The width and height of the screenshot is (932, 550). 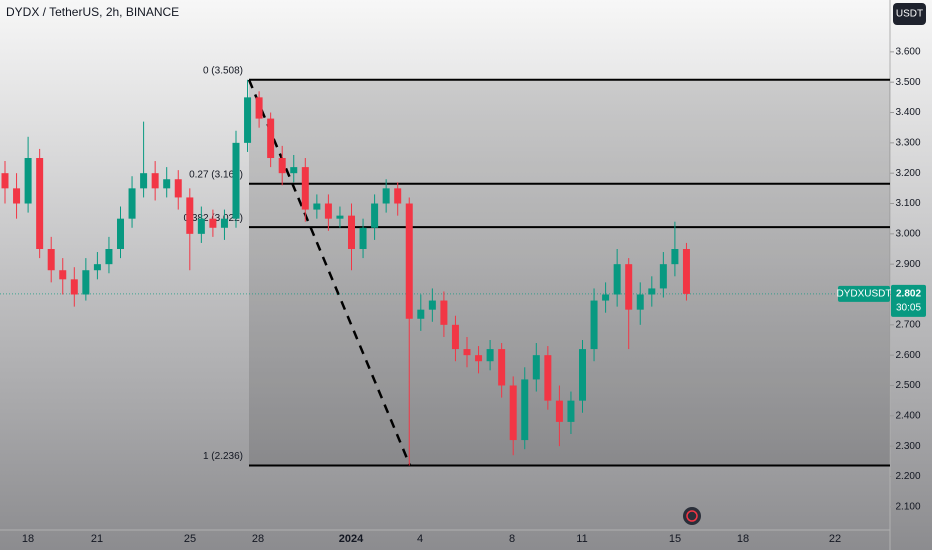 I want to click on y-tick-label: 3.000, so click(x=907, y=233).